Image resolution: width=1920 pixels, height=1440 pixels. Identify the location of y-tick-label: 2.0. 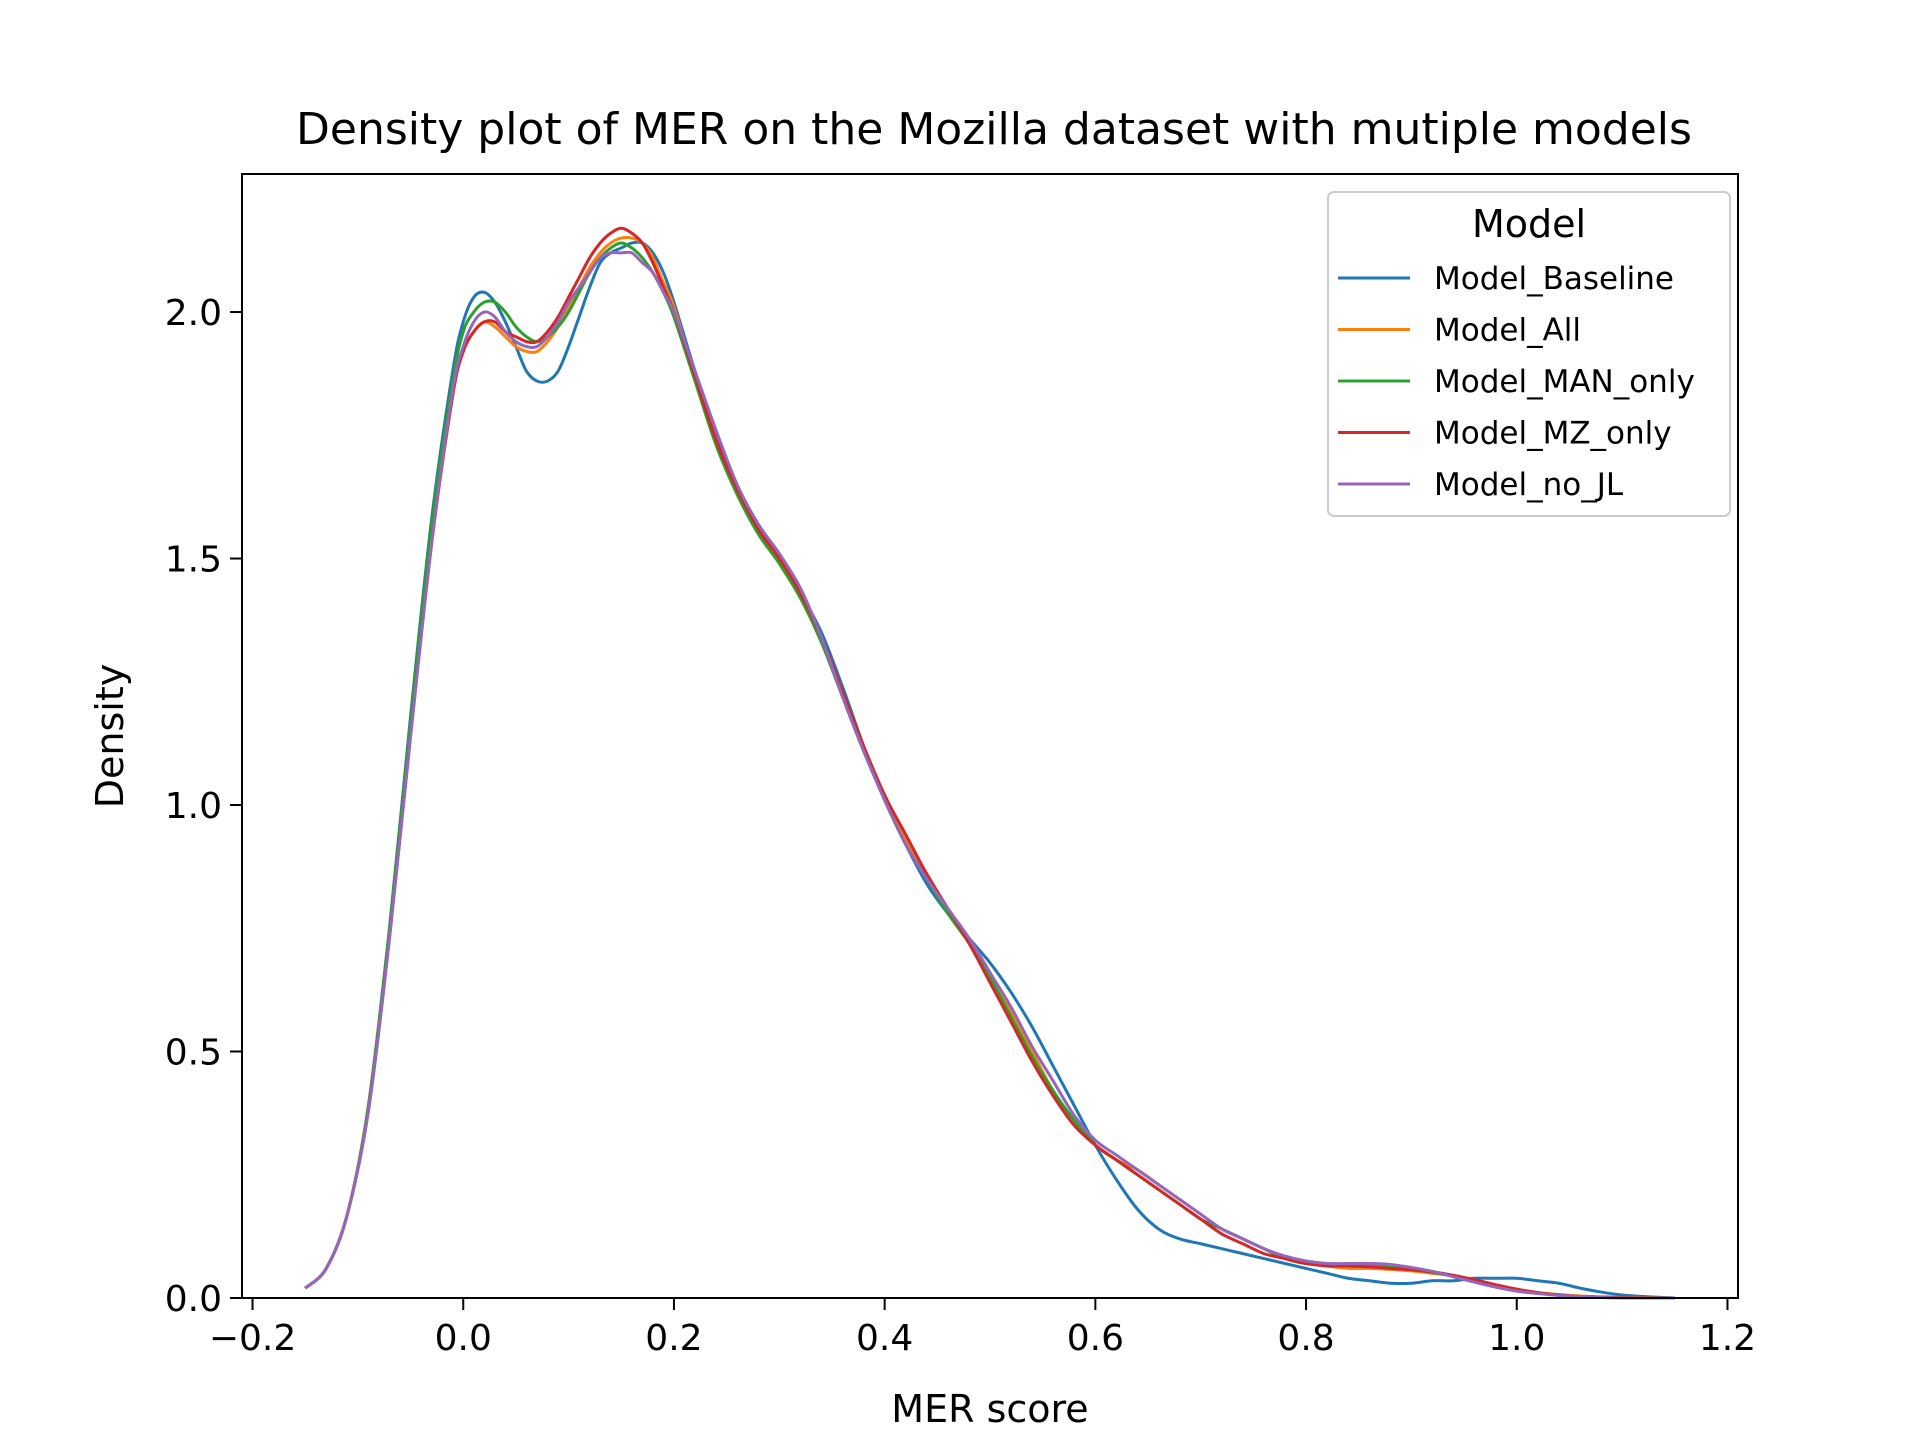
(193, 313).